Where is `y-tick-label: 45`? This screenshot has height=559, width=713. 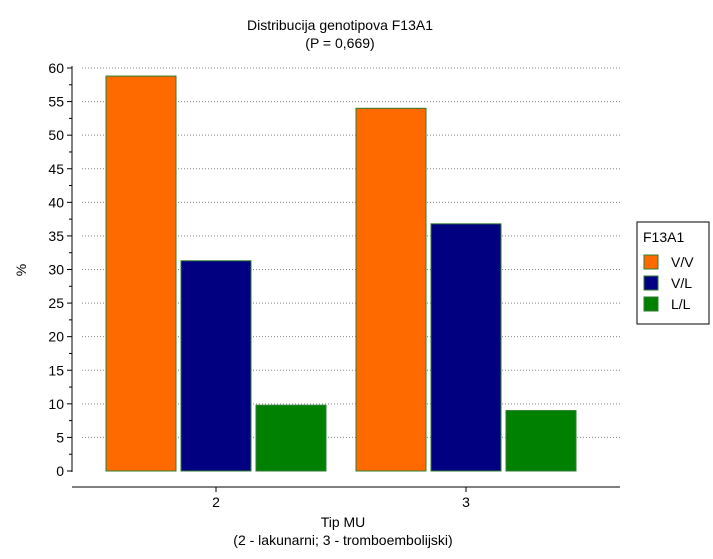
y-tick-label: 45 is located at coordinates (56, 169).